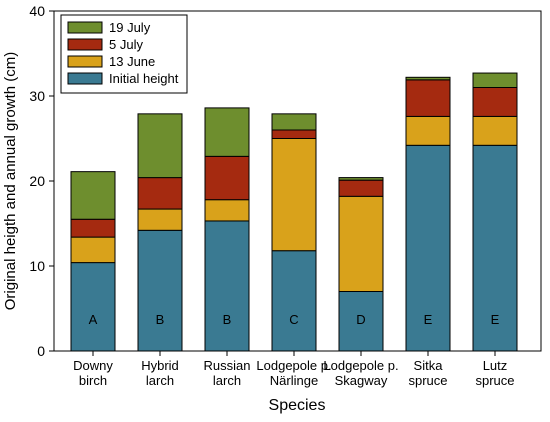  What do you see at coordinates (41, 351) in the screenshot?
I see `y-tick-label: 0` at bounding box center [41, 351].